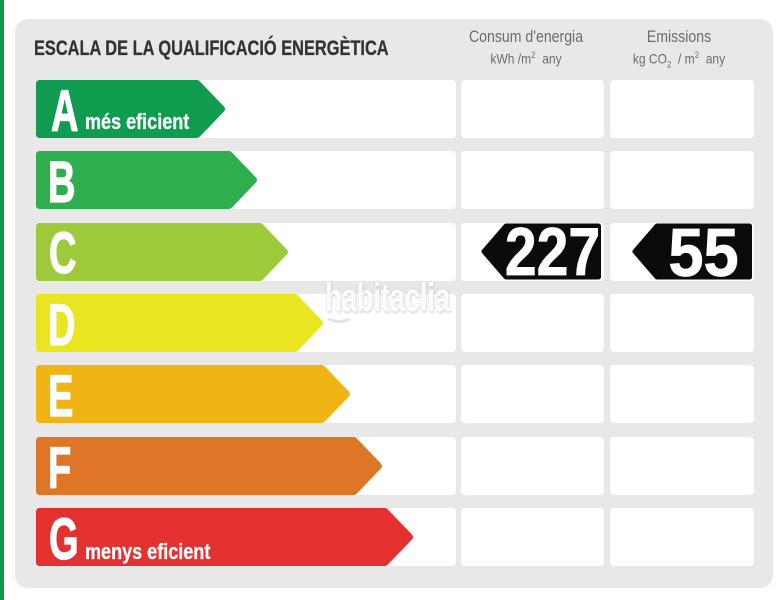 This screenshot has height=600, width=780. What do you see at coordinates (552, 251) in the screenshot?
I see `svg-text: 227` at bounding box center [552, 251].